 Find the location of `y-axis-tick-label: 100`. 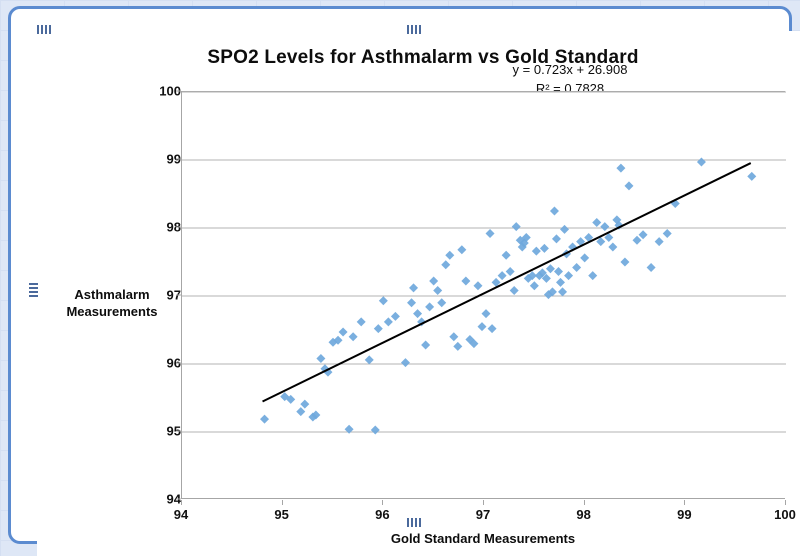

y-axis-tick-label: 100 is located at coordinates (170, 91).